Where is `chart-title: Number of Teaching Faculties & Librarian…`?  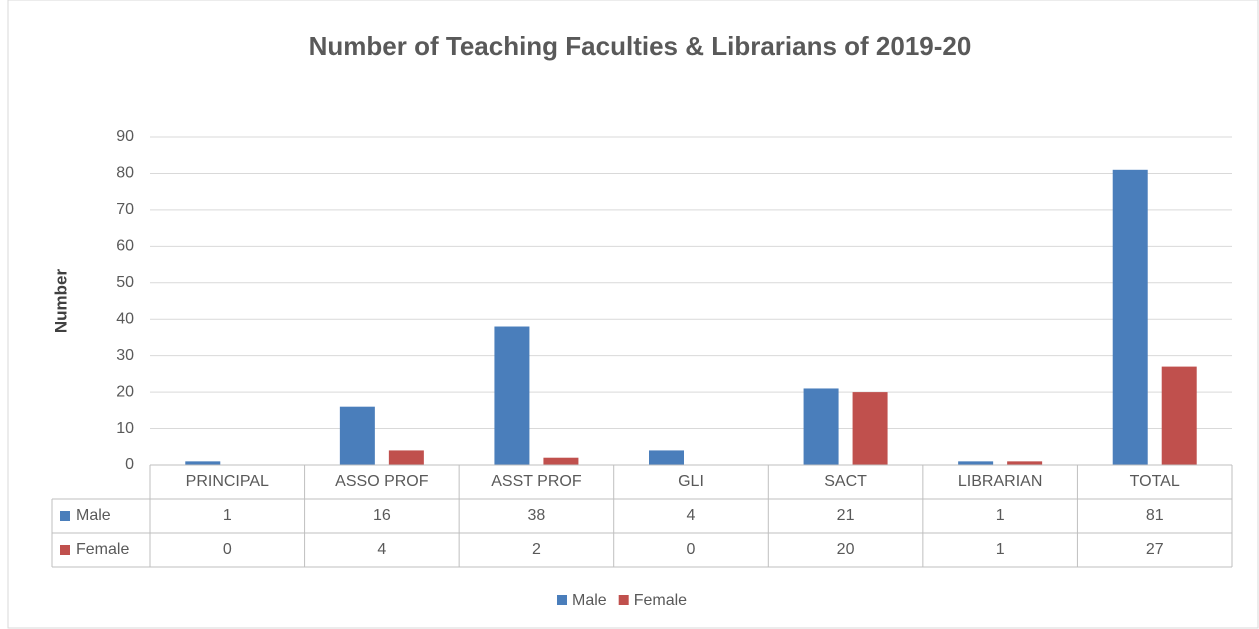
chart-title: Number of Teaching Faculties & Librarian… is located at coordinates (640, 46).